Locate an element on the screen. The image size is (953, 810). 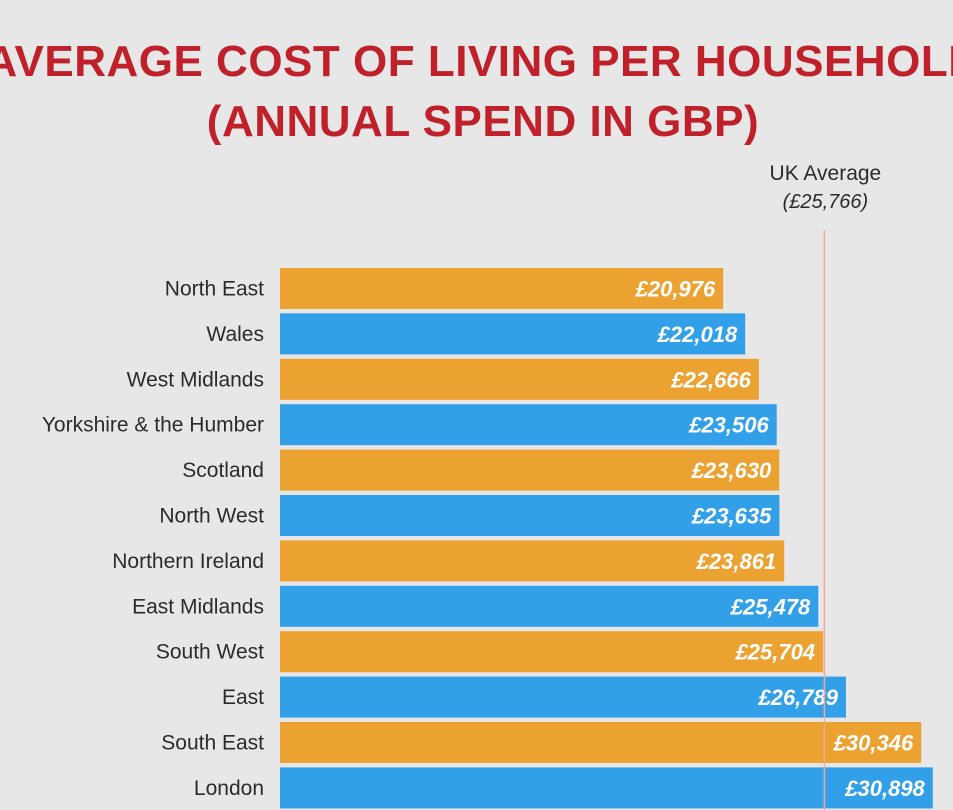
value-label: £22,018 is located at coordinates (697, 334).